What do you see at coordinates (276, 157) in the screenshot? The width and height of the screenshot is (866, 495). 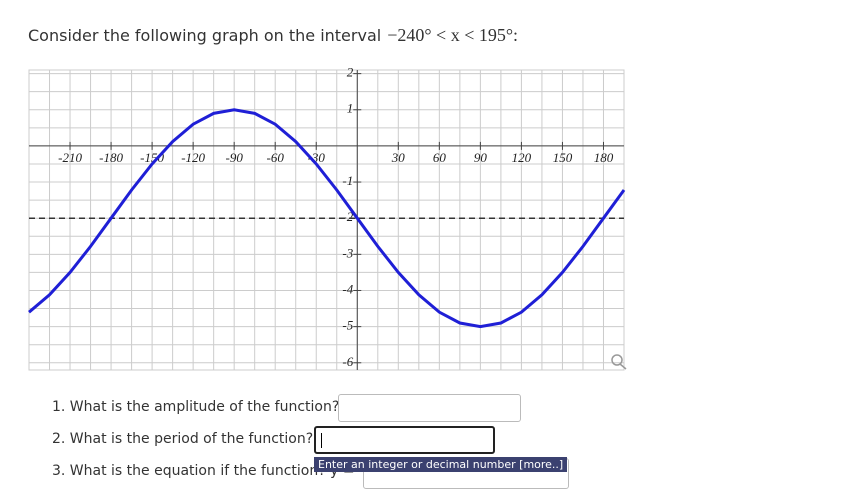 I see `x-tick-label: -60` at bounding box center [276, 157].